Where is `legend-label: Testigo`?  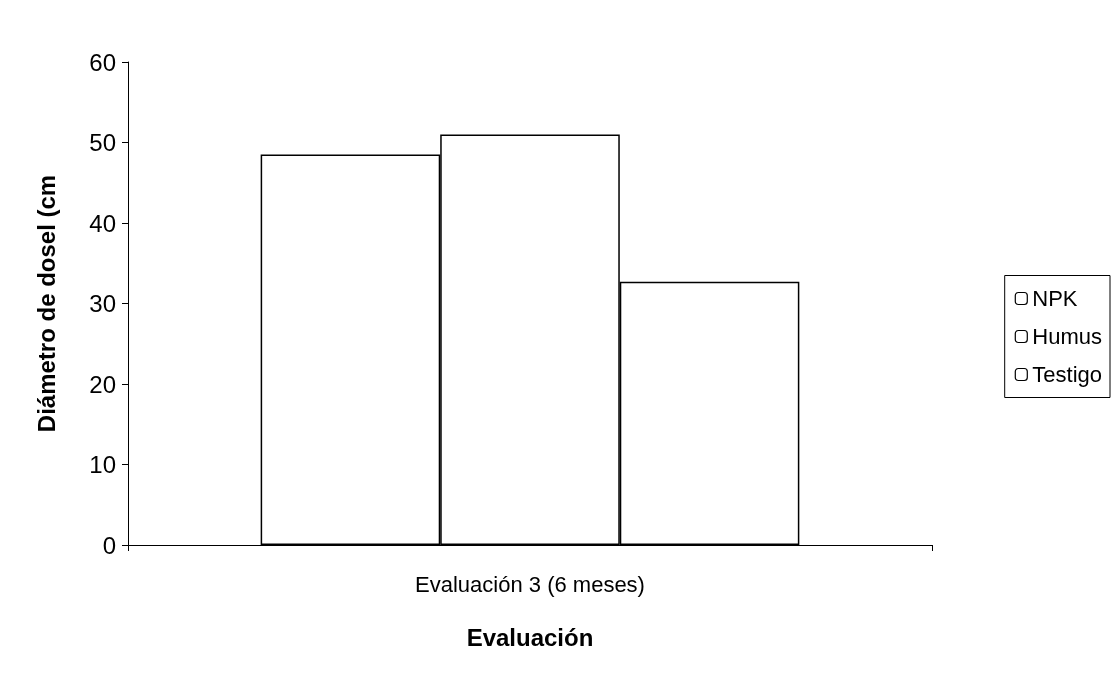
legend-label: Testigo is located at coordinates (1067, 374).